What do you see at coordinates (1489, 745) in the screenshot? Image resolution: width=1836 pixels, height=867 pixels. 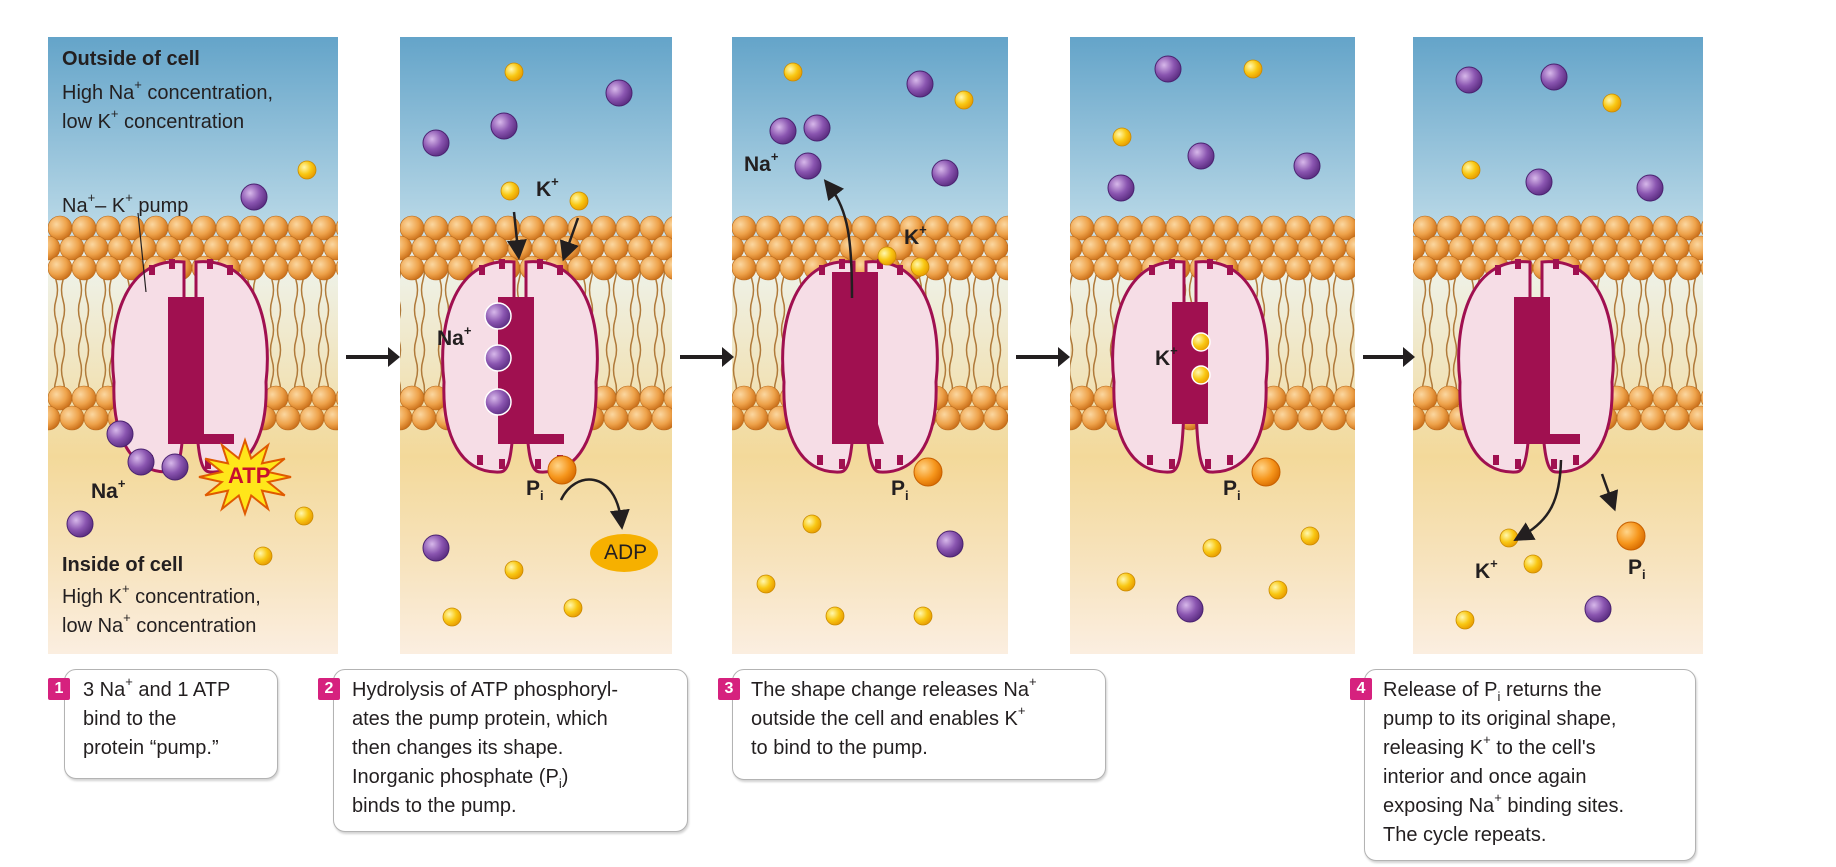 I see `step-text-line: releasing K+ to the cell's` at bounding box center [1489, 745].